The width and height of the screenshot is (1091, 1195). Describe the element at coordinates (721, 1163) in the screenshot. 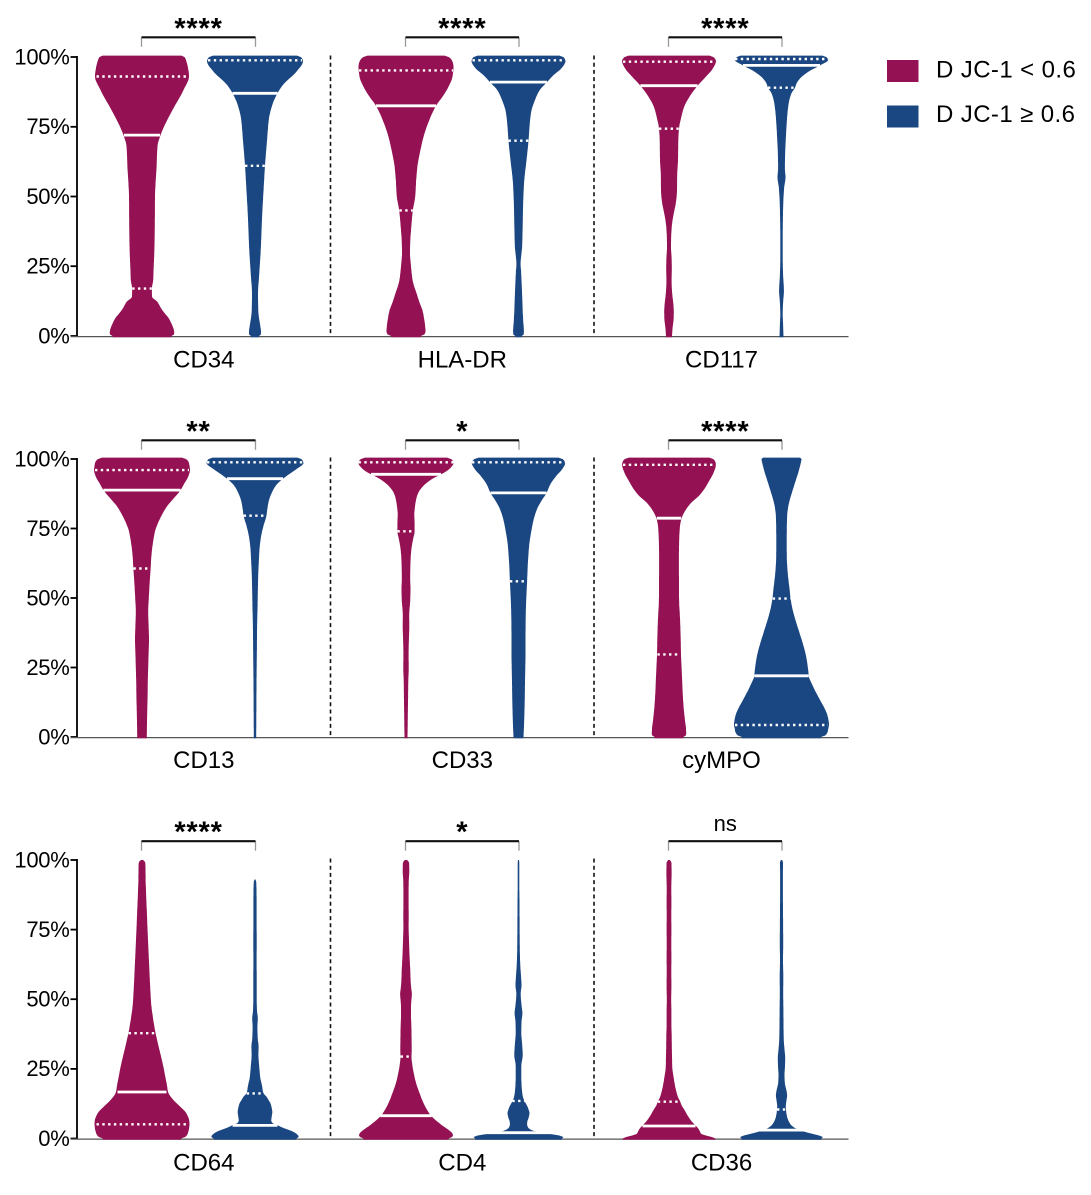

I see `svg-text: CD36` at that location.